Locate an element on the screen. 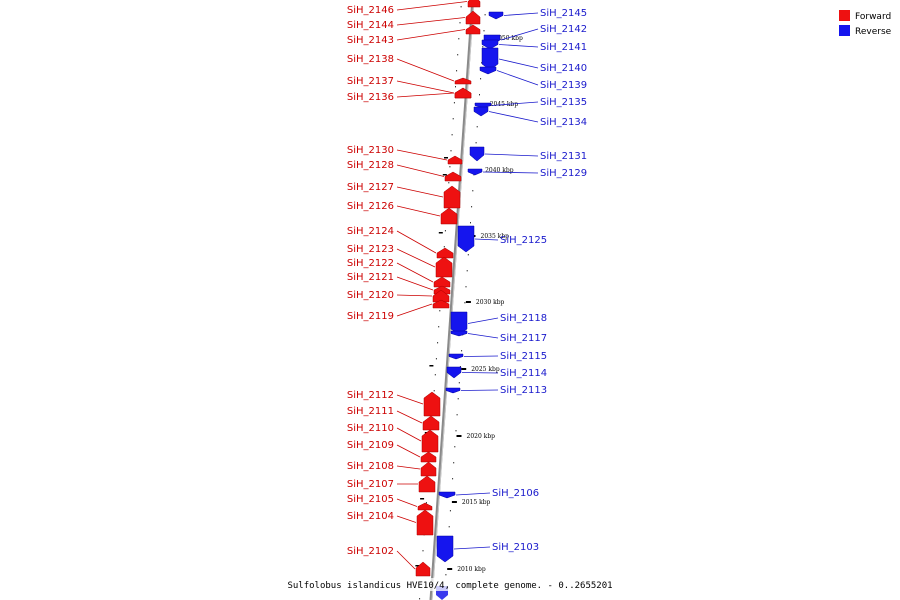 Image resolution: width=900 pixels, height=600 pixels. forward-gene-label: SiH_2130 is located at coordinates (370, 150).